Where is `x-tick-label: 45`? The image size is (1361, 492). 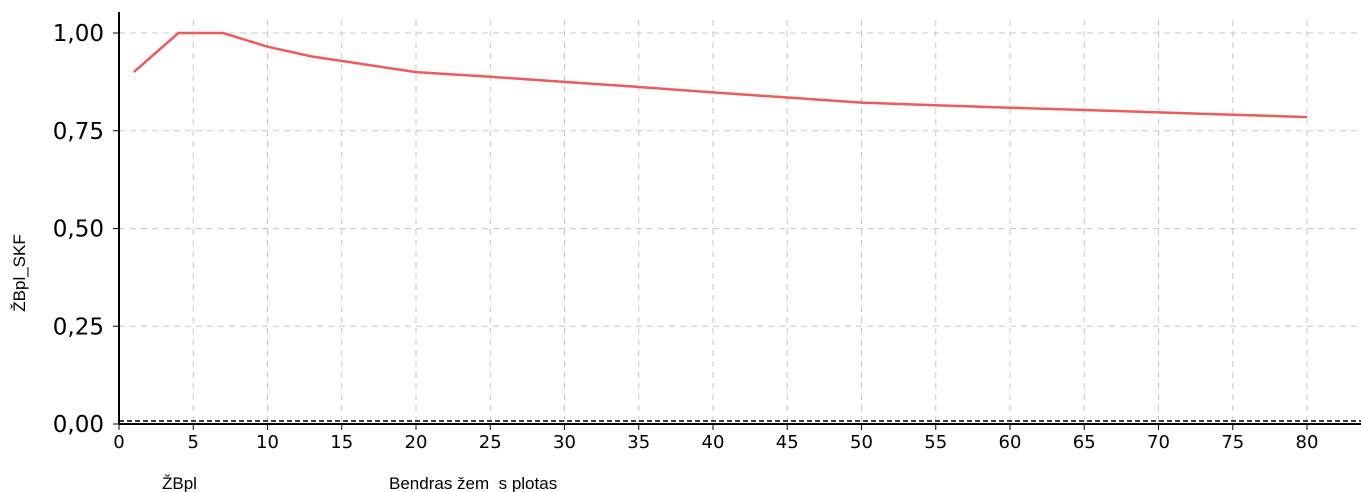 x-tick-label: 45 is located at coordinates (787, 442).